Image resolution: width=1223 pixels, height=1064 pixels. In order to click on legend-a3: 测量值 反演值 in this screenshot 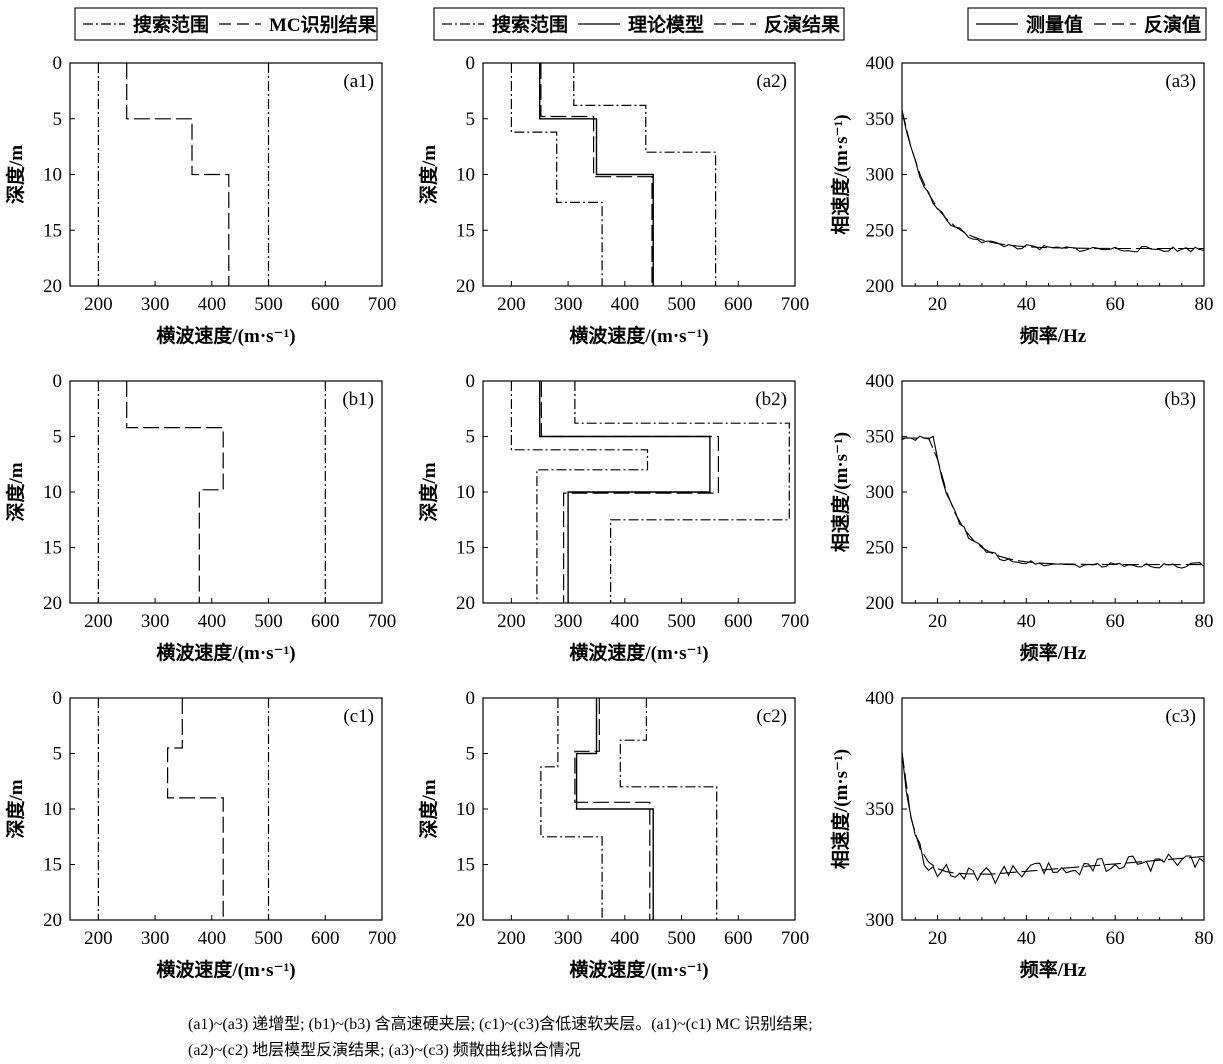, I will do `click(1087, 24)`.